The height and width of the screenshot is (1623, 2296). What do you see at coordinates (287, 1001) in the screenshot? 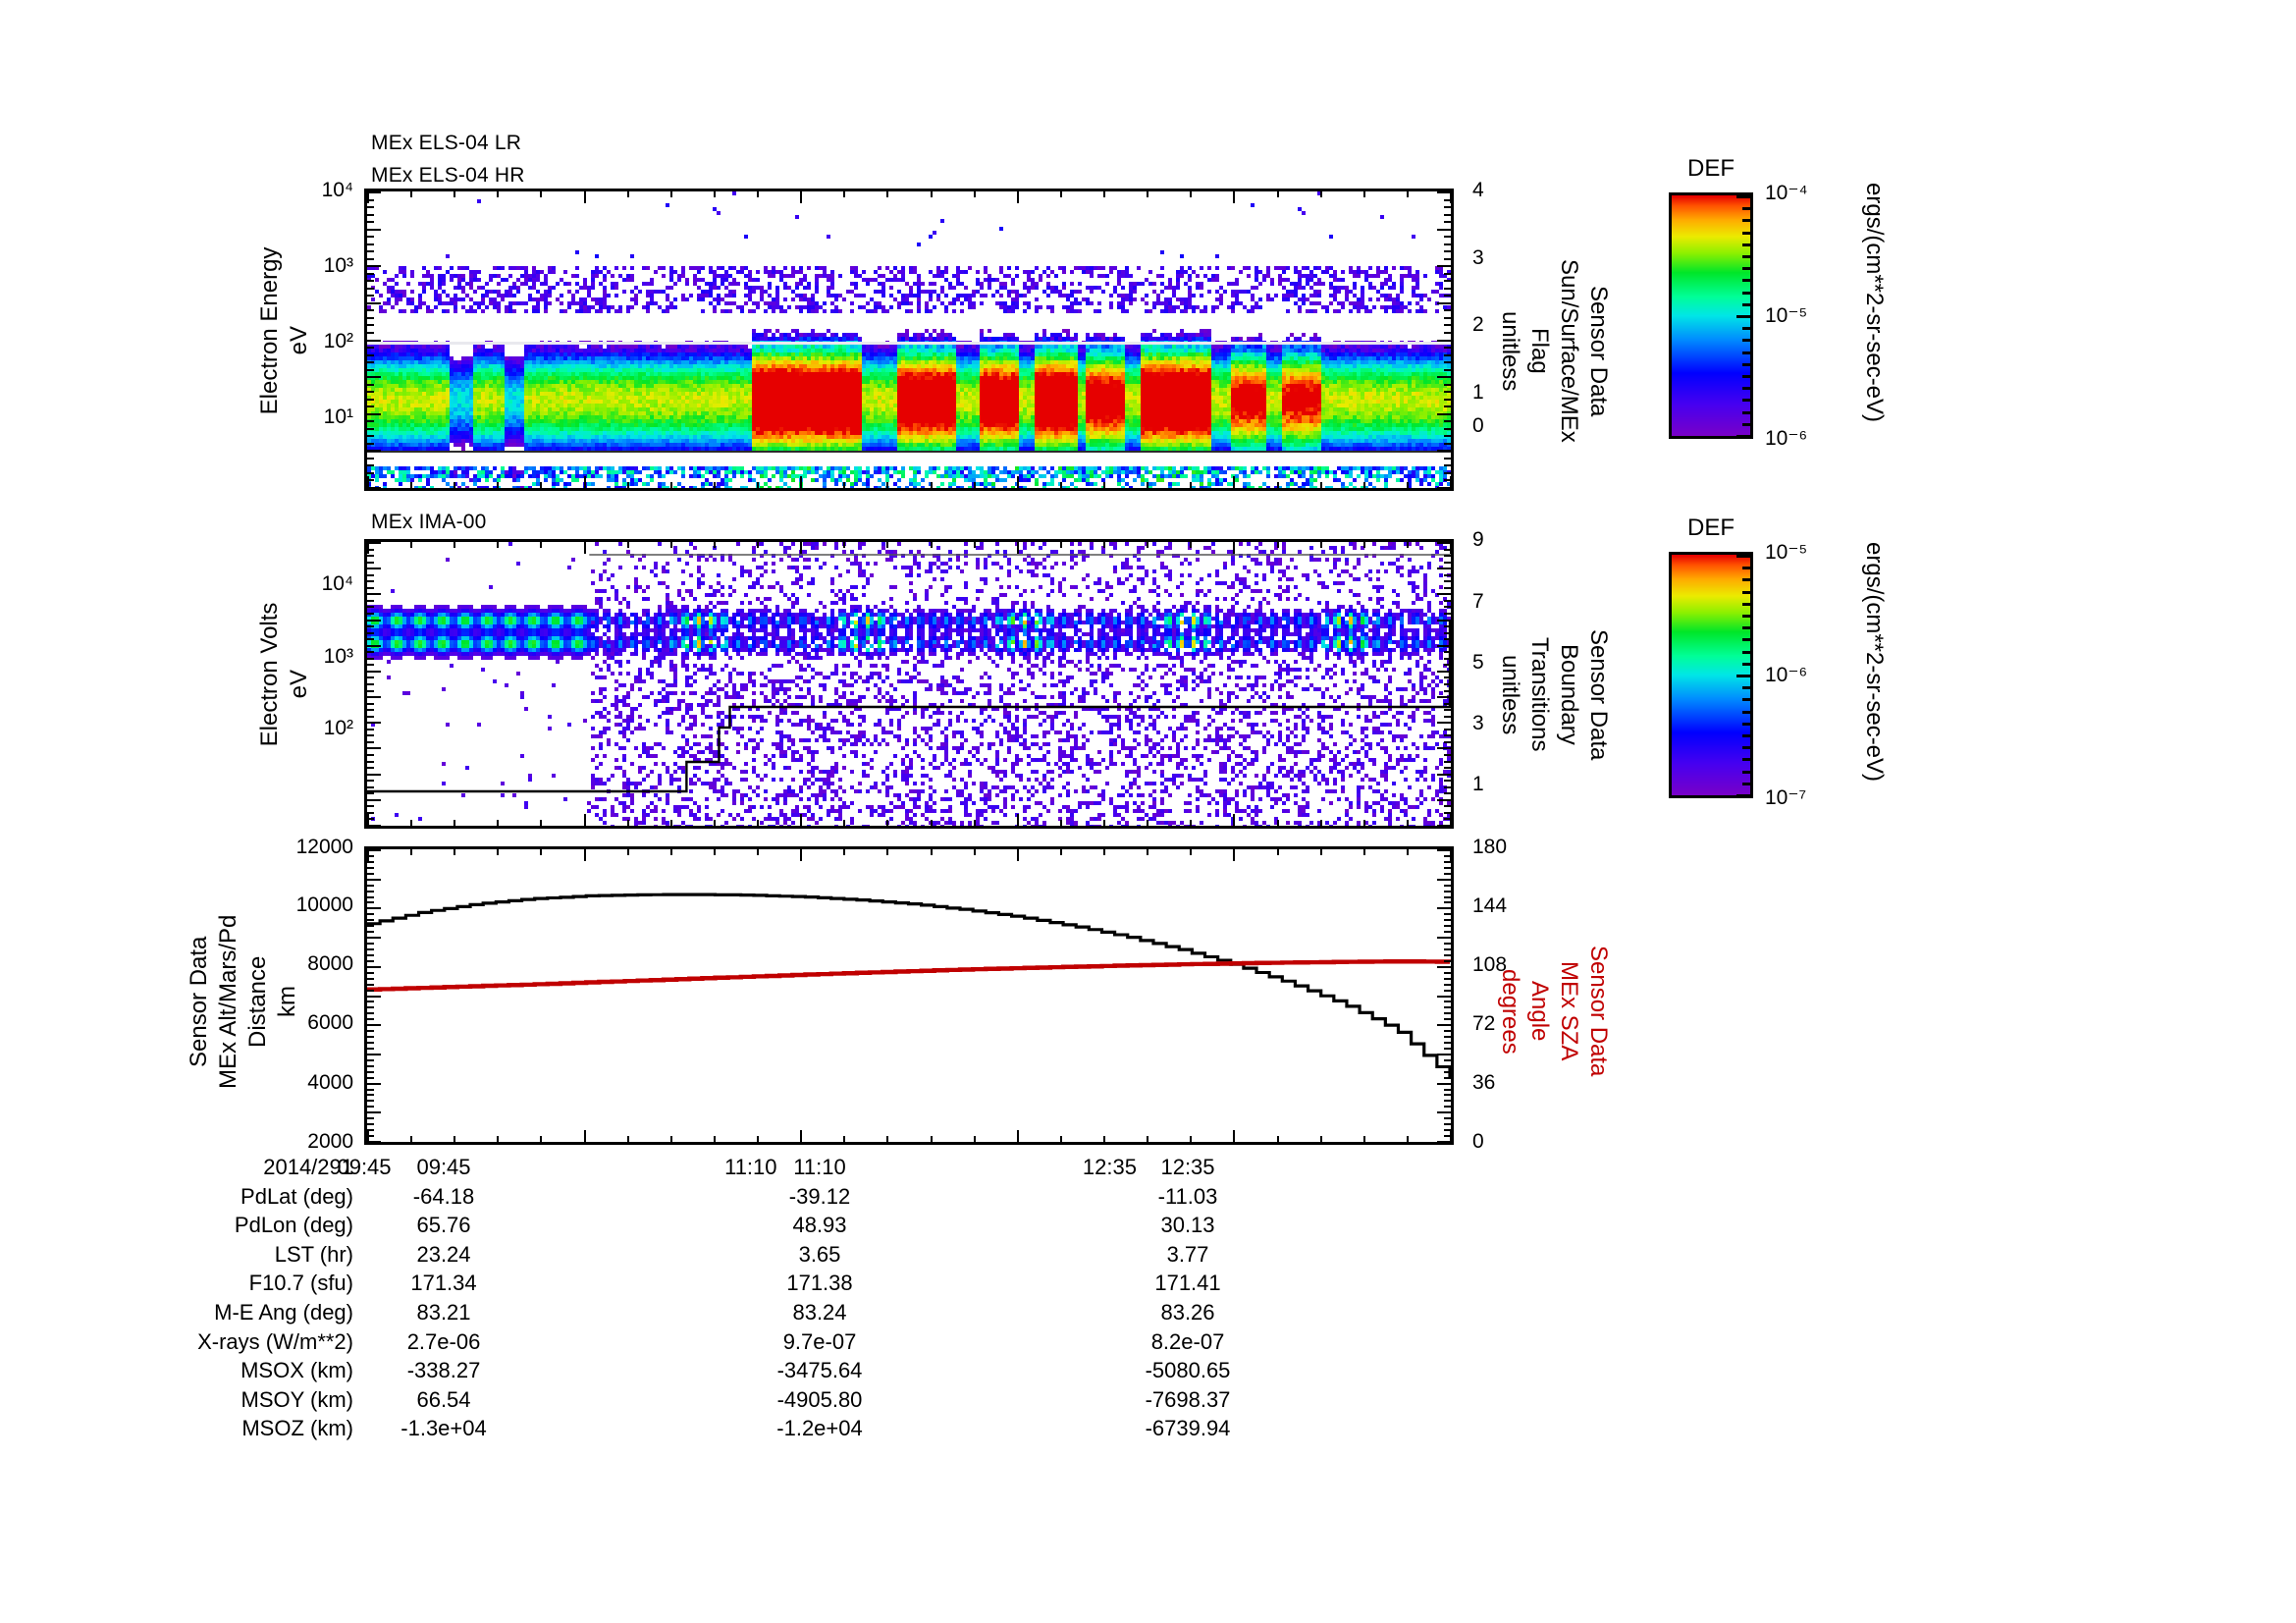
I see `alt-ylabel-left-l3: km` at bounding box center [287, 1001].